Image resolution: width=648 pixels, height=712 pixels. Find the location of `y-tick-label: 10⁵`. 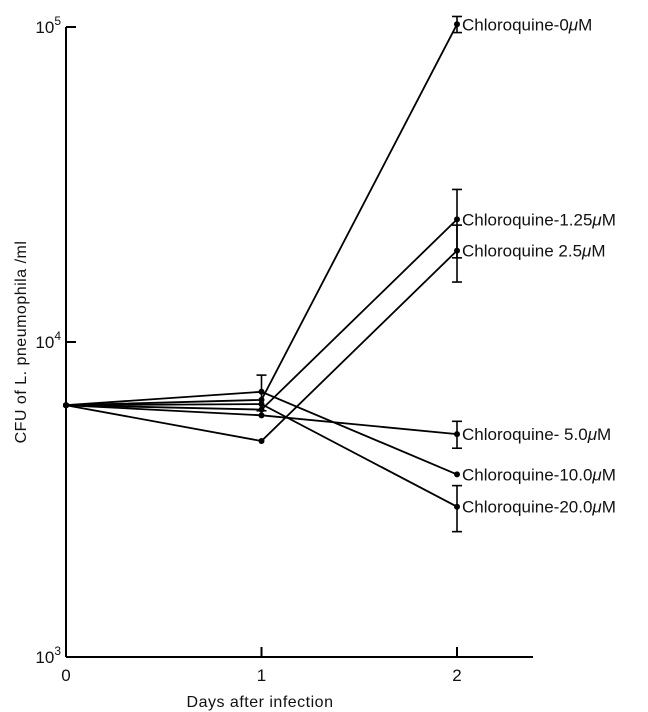

y-tick-label: 10⁵ is located at coordinates (48, 25).